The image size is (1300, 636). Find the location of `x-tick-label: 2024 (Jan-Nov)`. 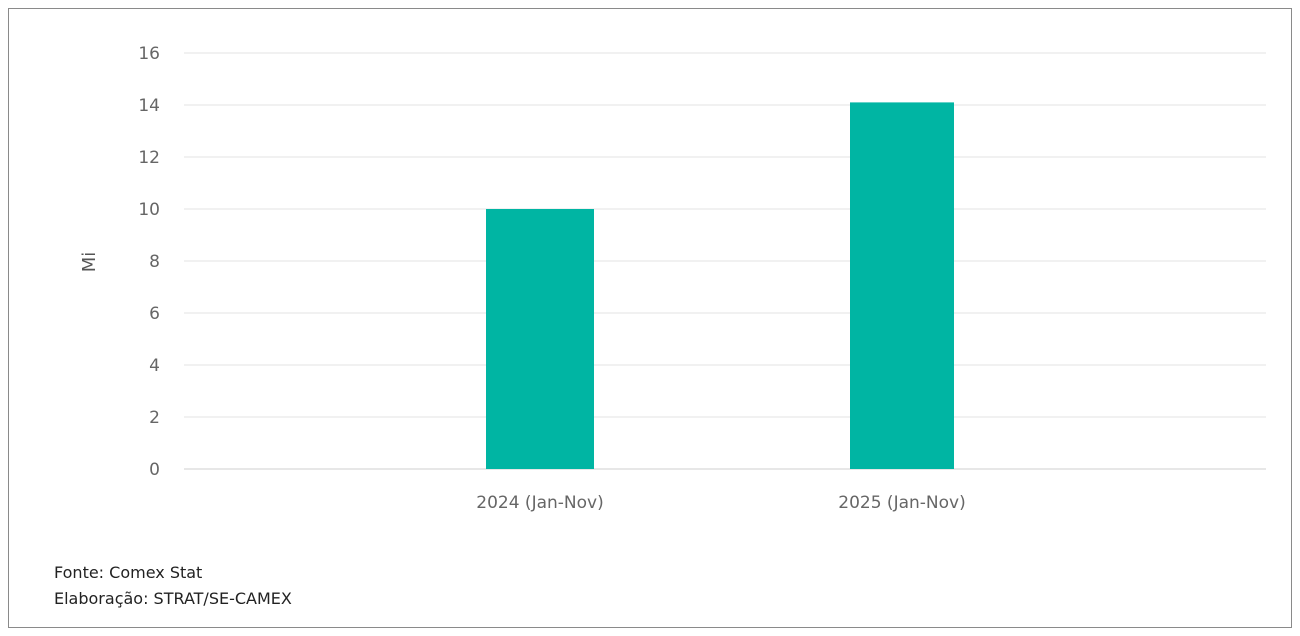

x-tick-label: 2024 (Jan-Nov) is located at coordinates (539, 503).